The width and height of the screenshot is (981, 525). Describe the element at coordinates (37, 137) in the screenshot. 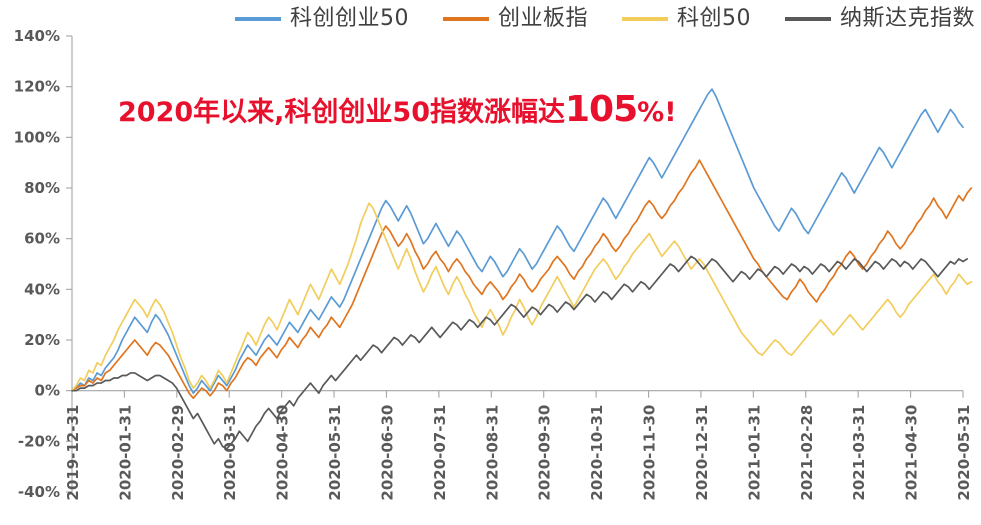

I see `y-tick-label: 100%` at that location.